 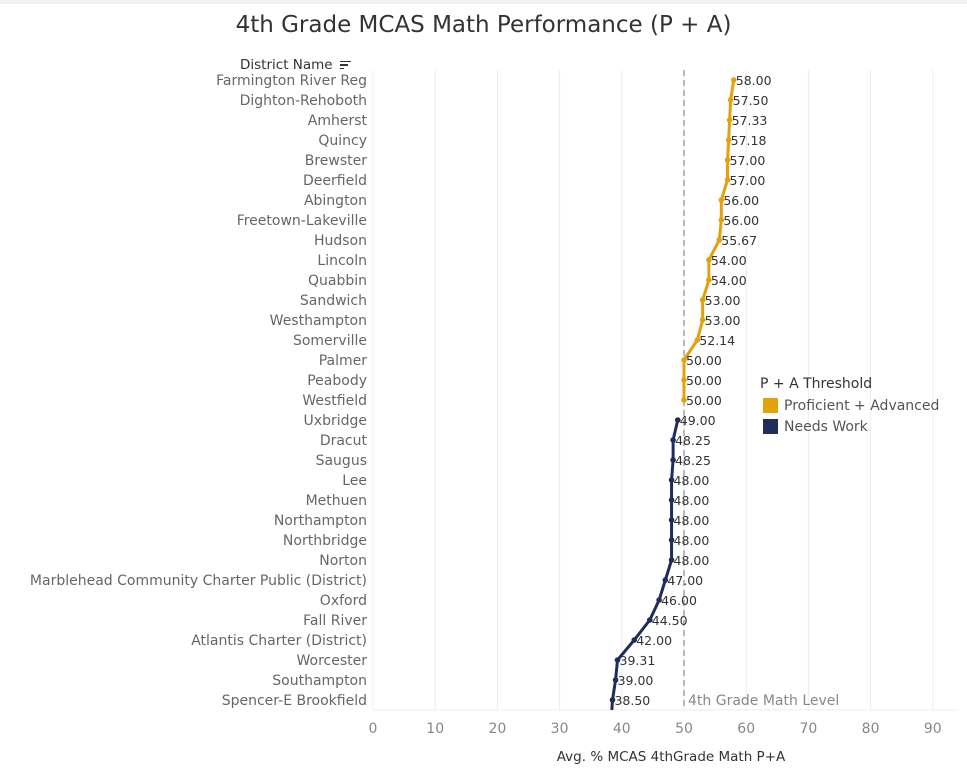 What do you see at coordinates (332, 661) in the screenshot?
I see `row-label: Worcester` at bounding box center [332, 661].